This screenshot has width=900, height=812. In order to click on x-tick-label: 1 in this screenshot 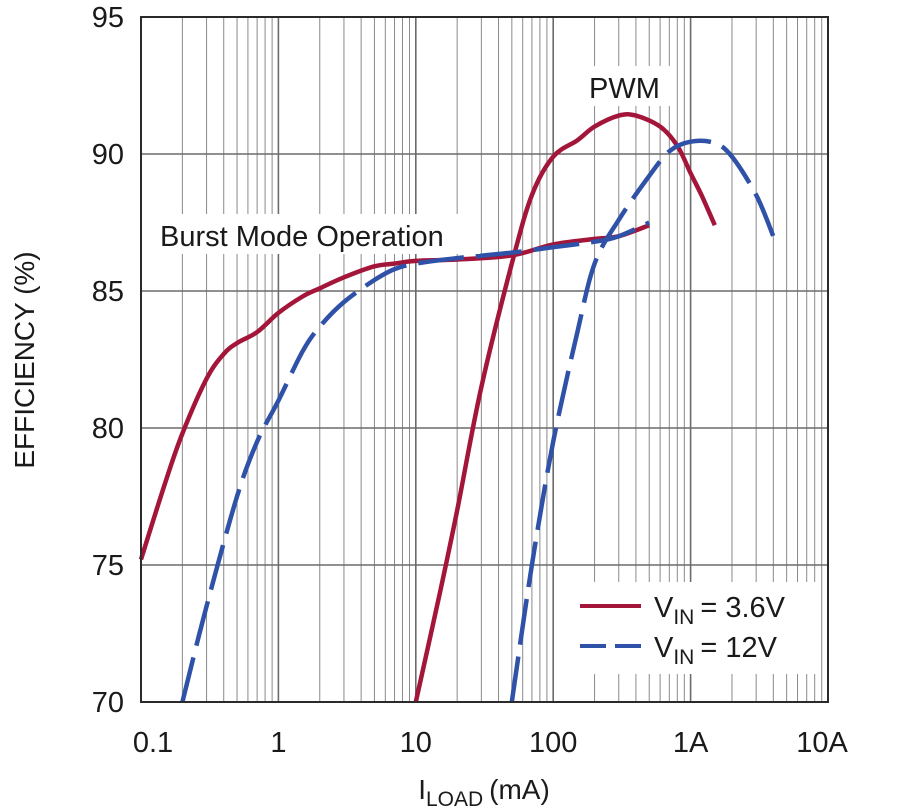, I will do `click(278, 743)`.